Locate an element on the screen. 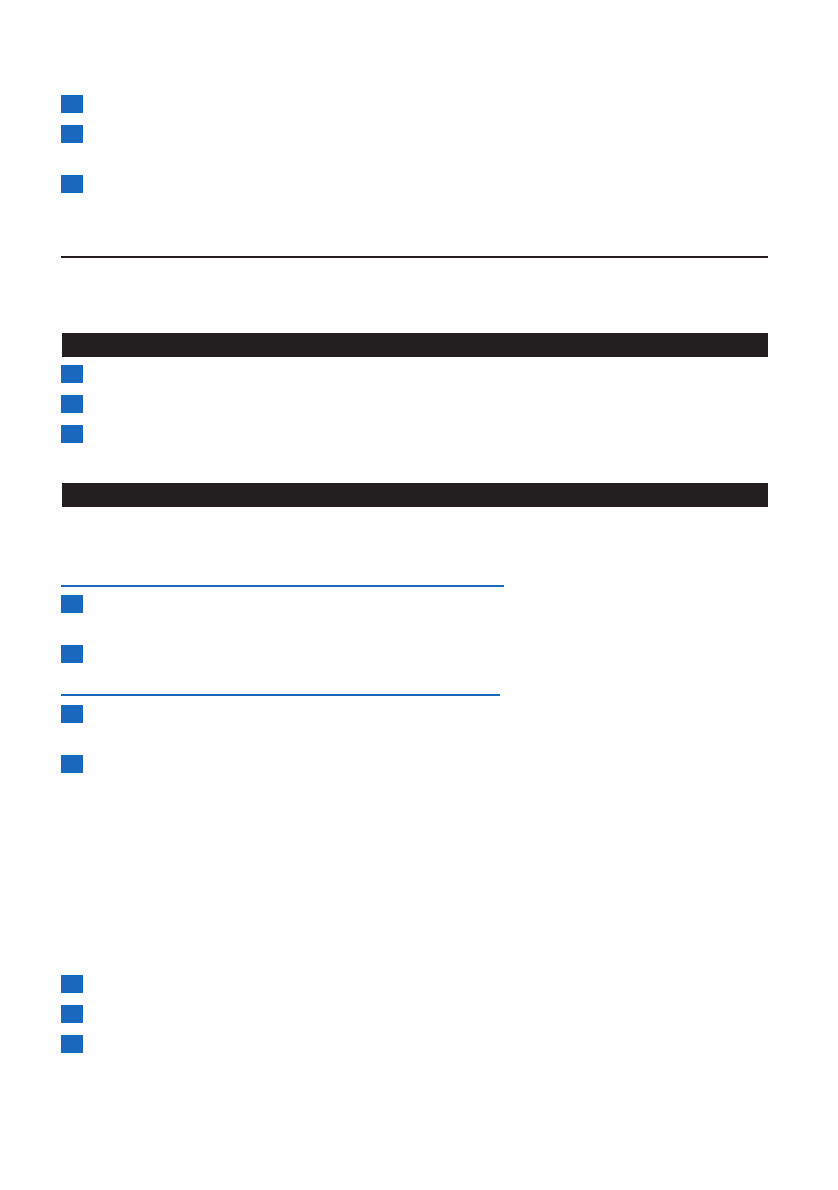 The height and width of the screenshot is (1190, 838). section-divider is located at coordinates (414, 257).